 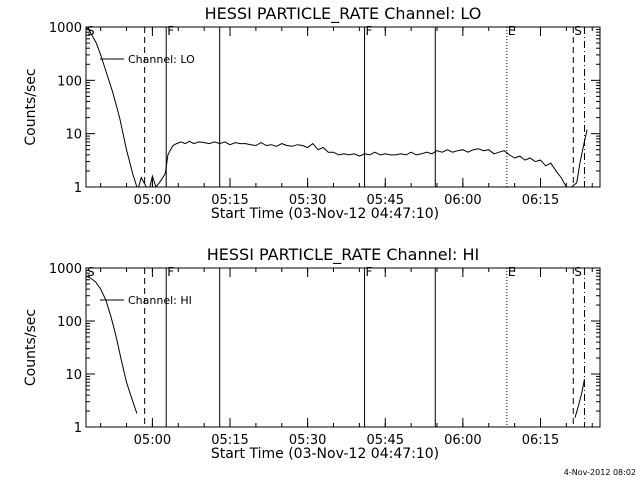 What do you see at coordinates (600, 472) in the screenshot?
I see `footer-timestamp: 4-Nov-2012 08:02` at bounding box center [600, 472].